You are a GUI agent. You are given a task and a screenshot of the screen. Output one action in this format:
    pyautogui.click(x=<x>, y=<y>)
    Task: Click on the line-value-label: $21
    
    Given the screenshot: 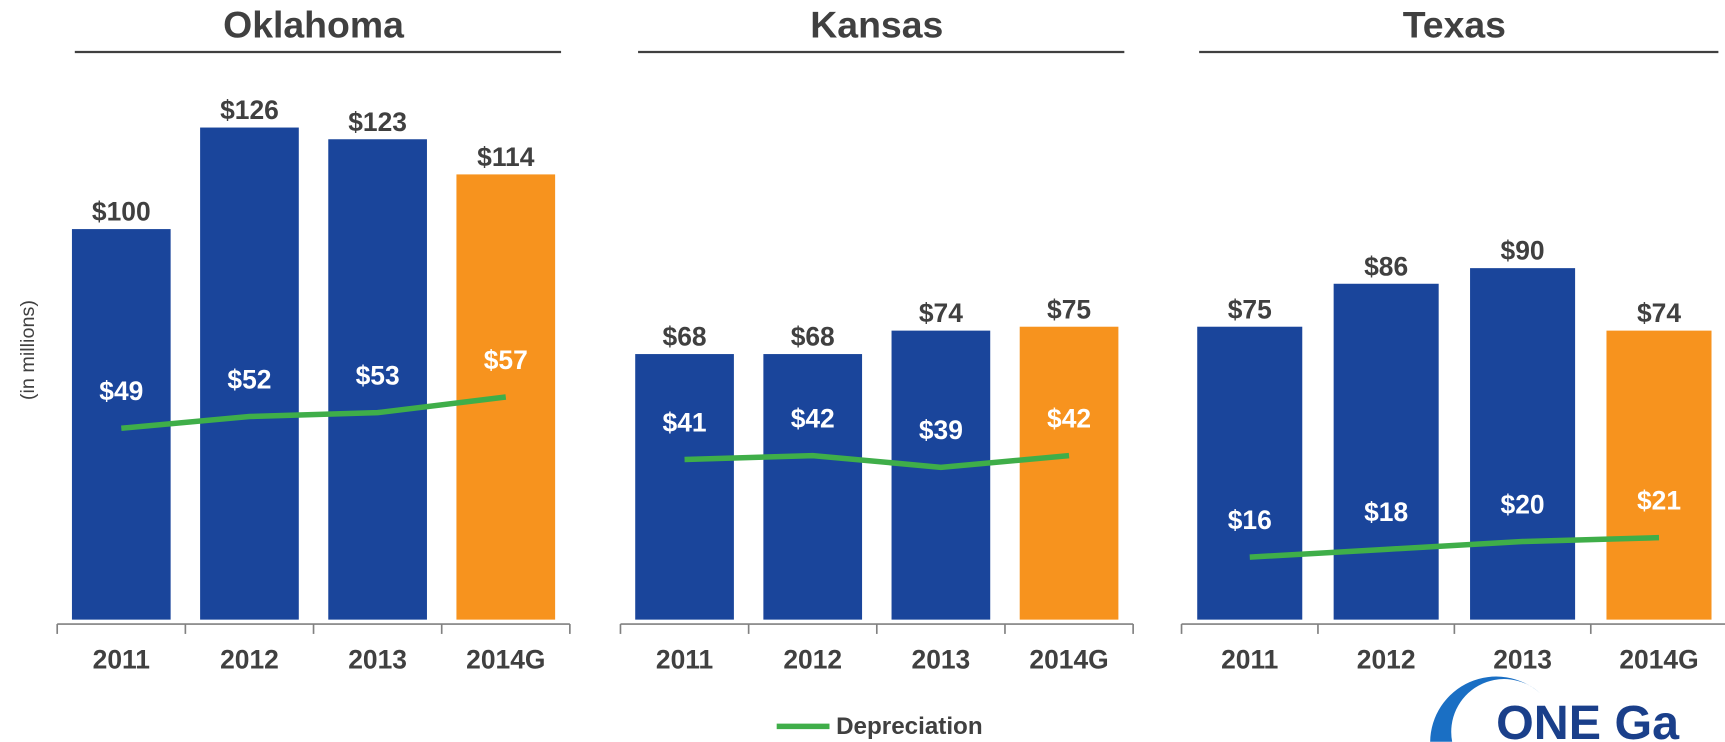 What is the action you would take?
    pyautogui.click(x=1659, y=500)
    